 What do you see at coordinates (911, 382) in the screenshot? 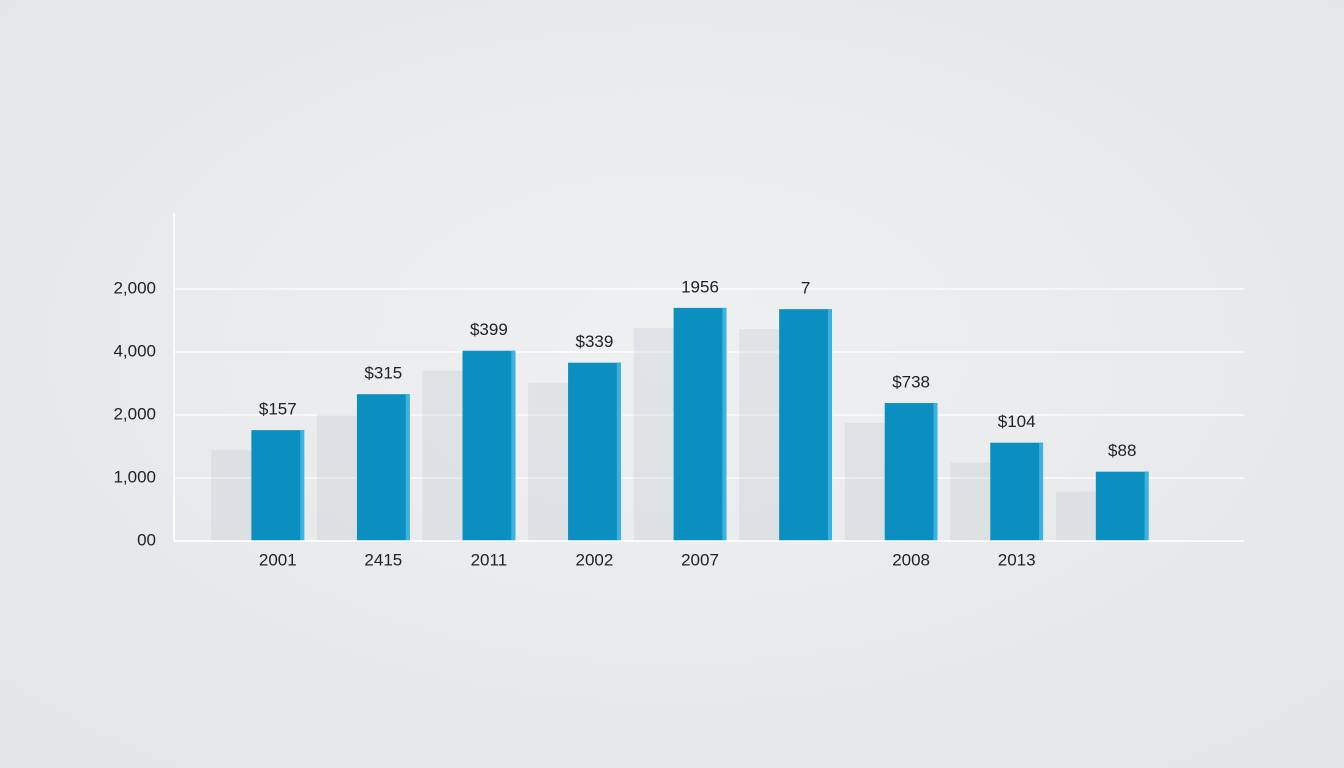
I see `bar-label: $738` at bounding box center [911, 382].